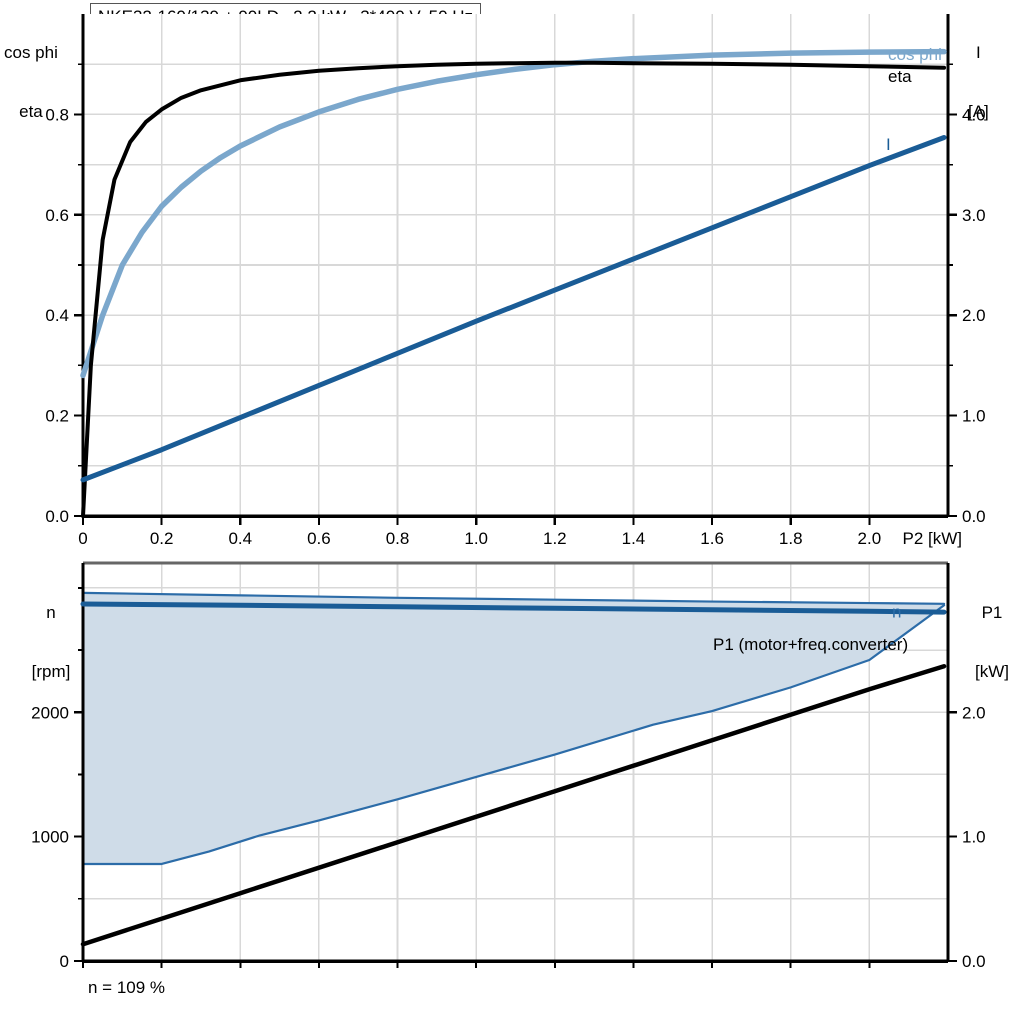 This screenshot has width=1024, height=1024. What do you see at coordinates (974, 712) in the screenshot?
I see `bottom-tick-label-right: 2.0` at bounding box center [974, 712].